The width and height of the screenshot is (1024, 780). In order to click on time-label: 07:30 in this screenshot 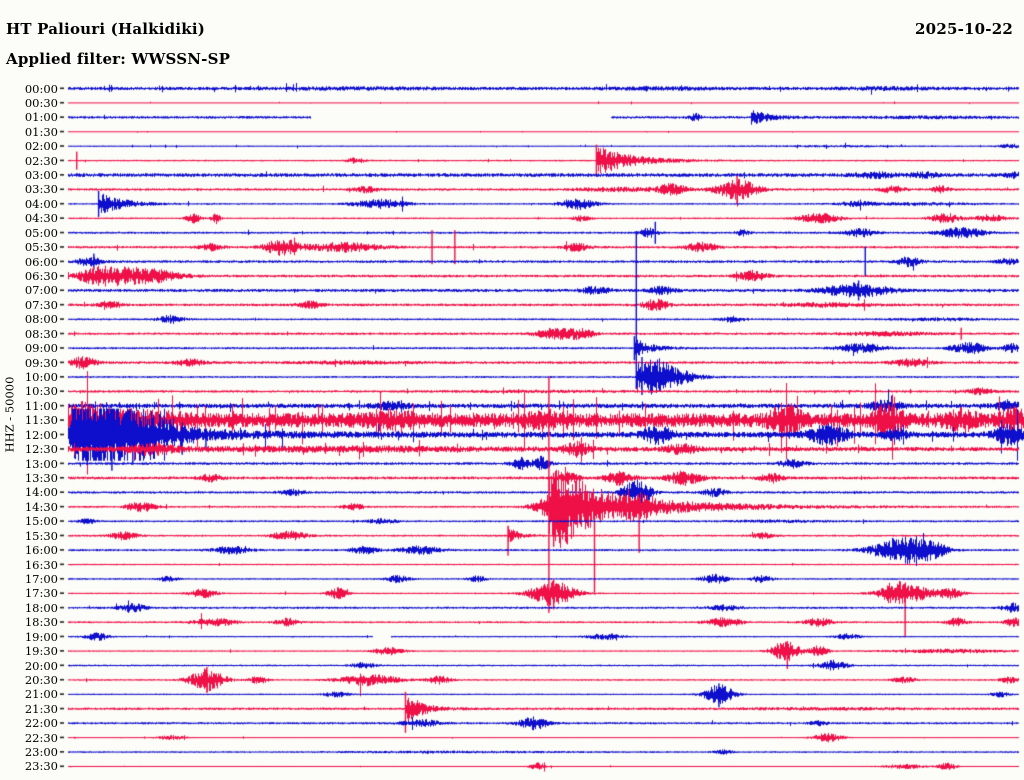, I will do `click(41, 304)`.